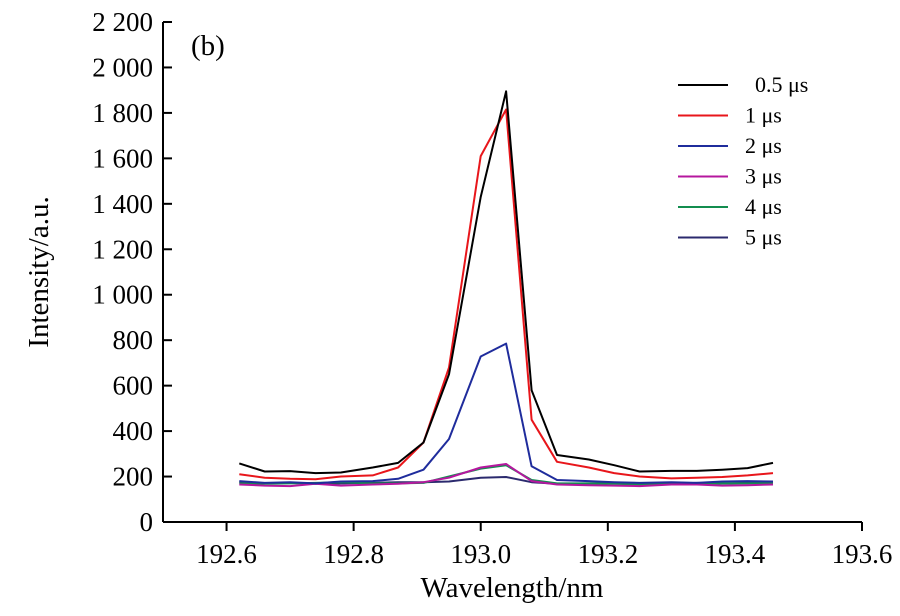  Describe the element at coordinates (862, 554) in the screenshot. I see `x-tick-label: 193.6` at that location.